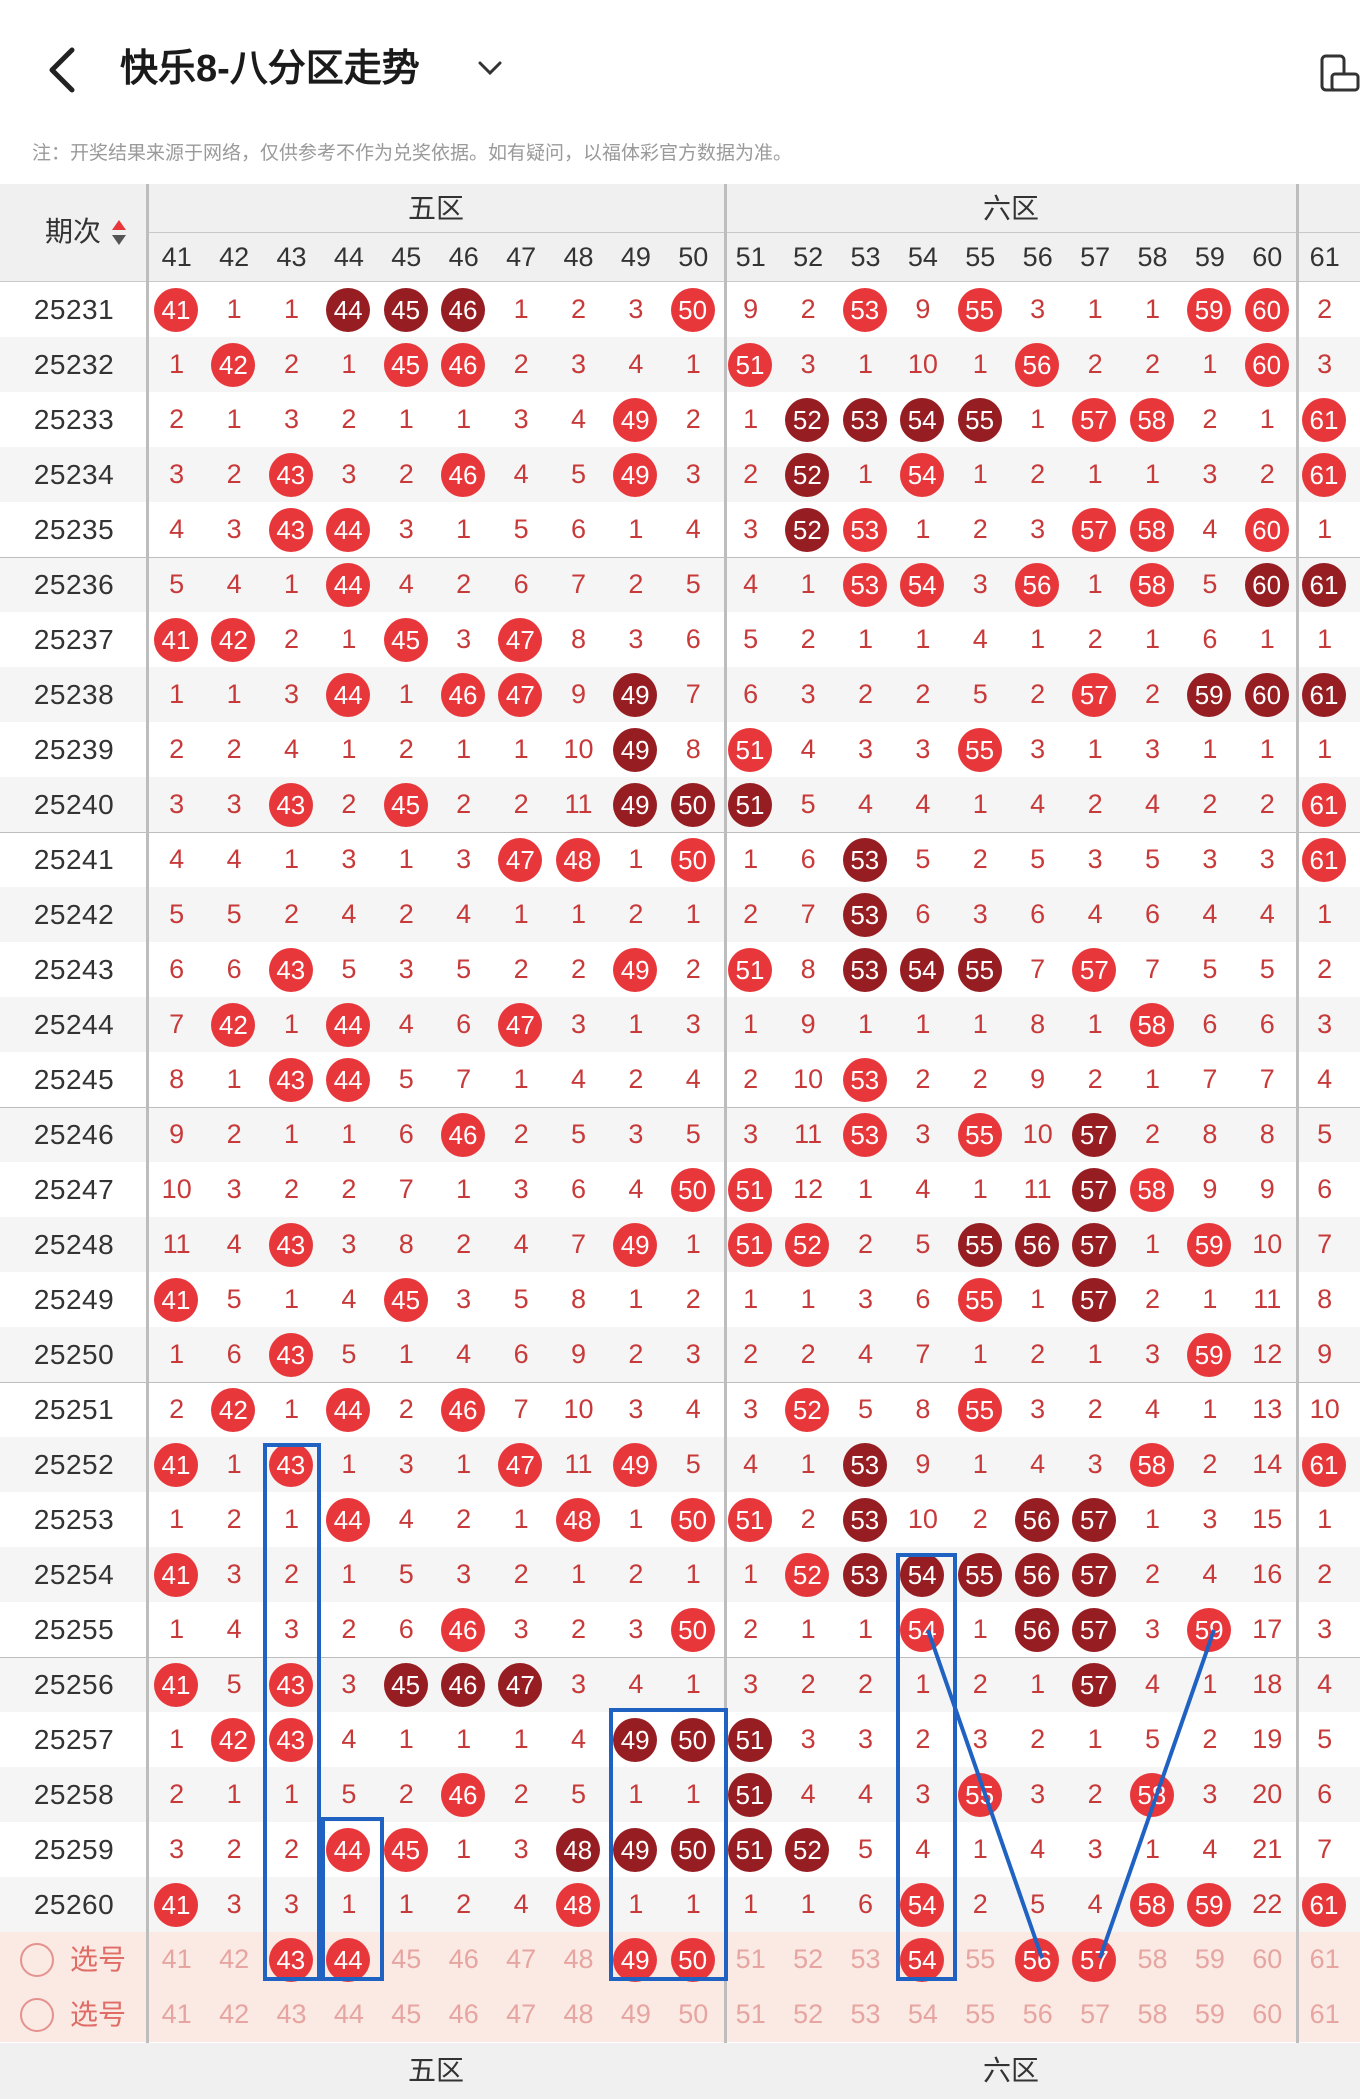  What do you see at coordinates (578, 1409) in the screenshot?
I see `cell: 10` at bounding box center [578, 1409].